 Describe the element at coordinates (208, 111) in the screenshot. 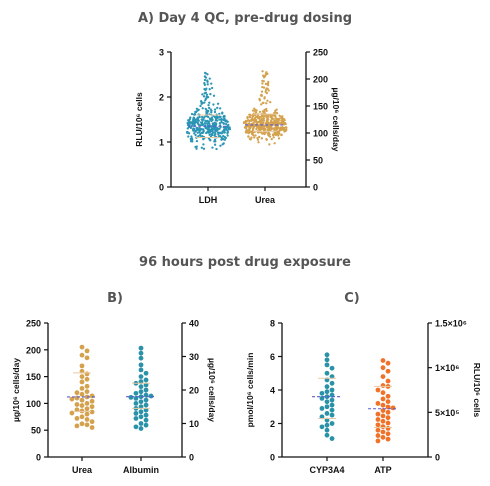

I see `series-ldh` at that location.